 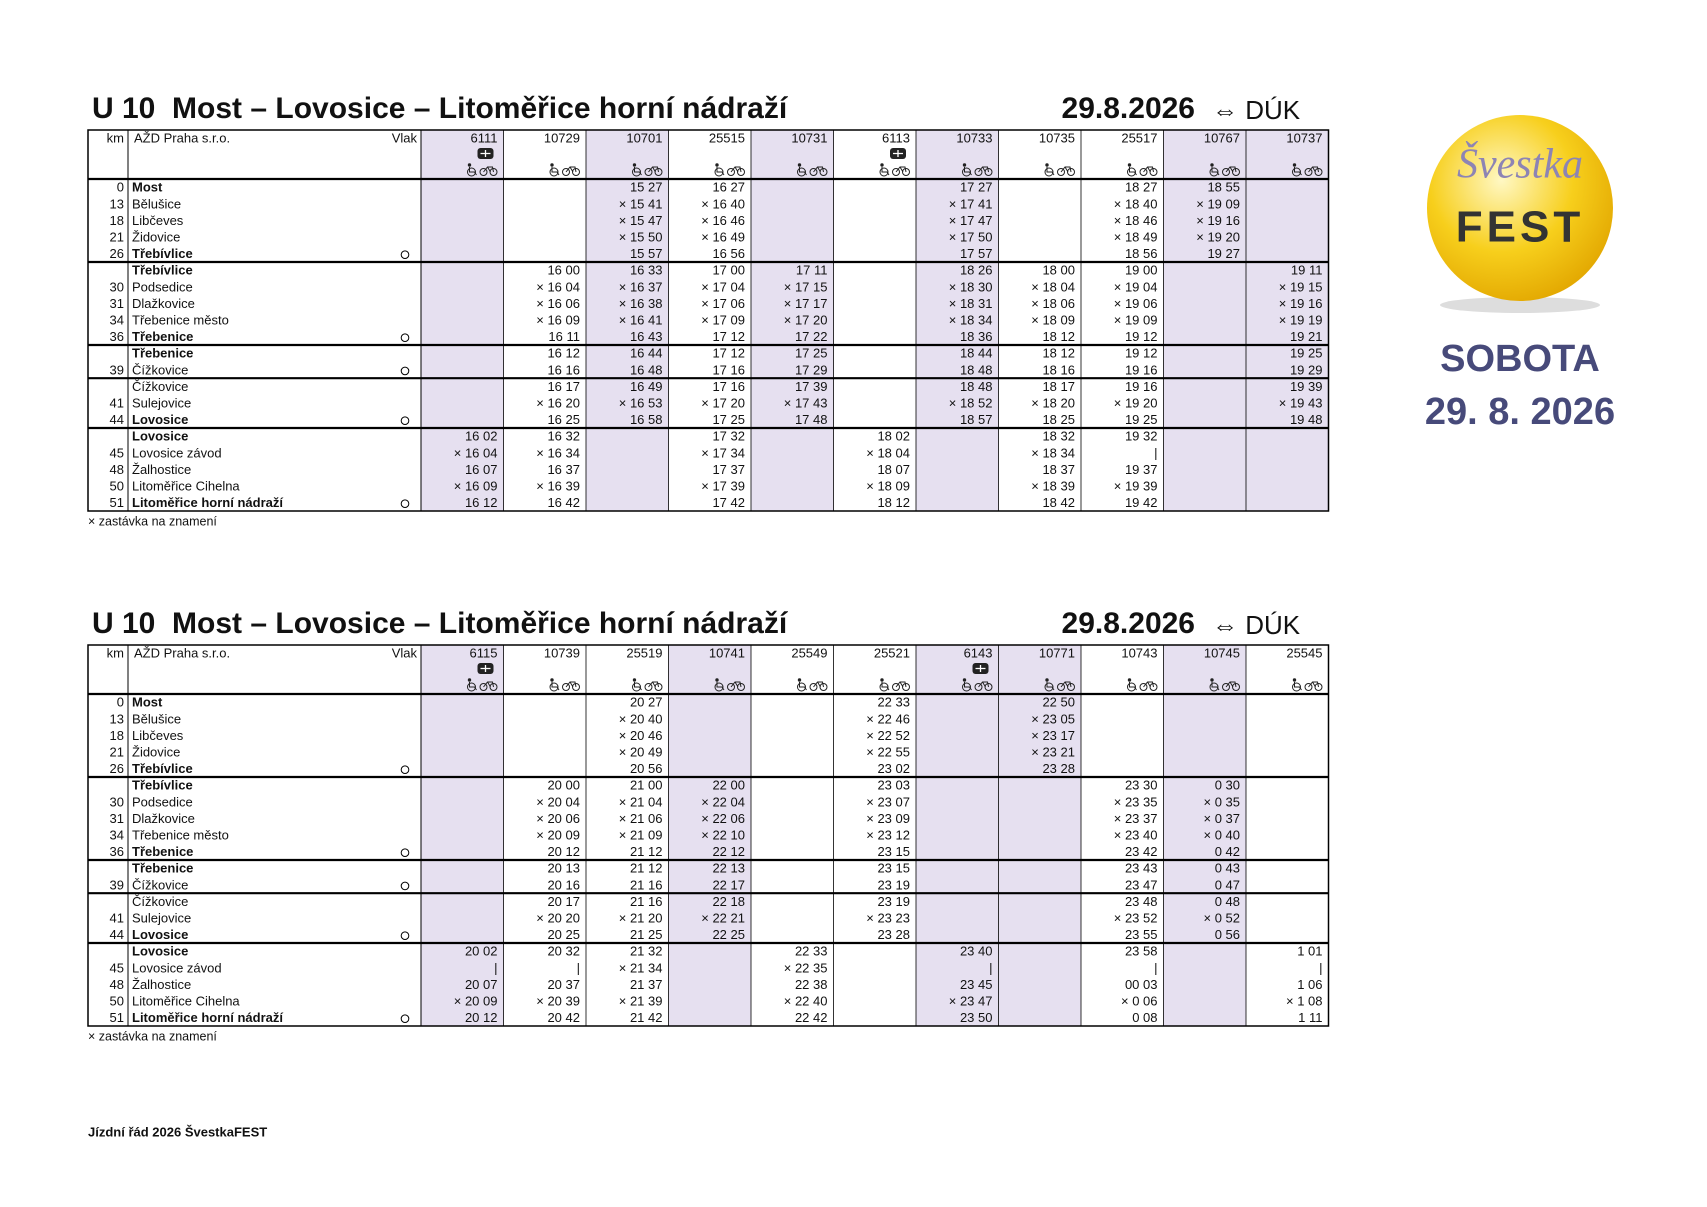 What do you see at coordinates (1136, 220) in the screenshot?
I see `departure-time: × 18 46` at bounding box center [1136, 220].